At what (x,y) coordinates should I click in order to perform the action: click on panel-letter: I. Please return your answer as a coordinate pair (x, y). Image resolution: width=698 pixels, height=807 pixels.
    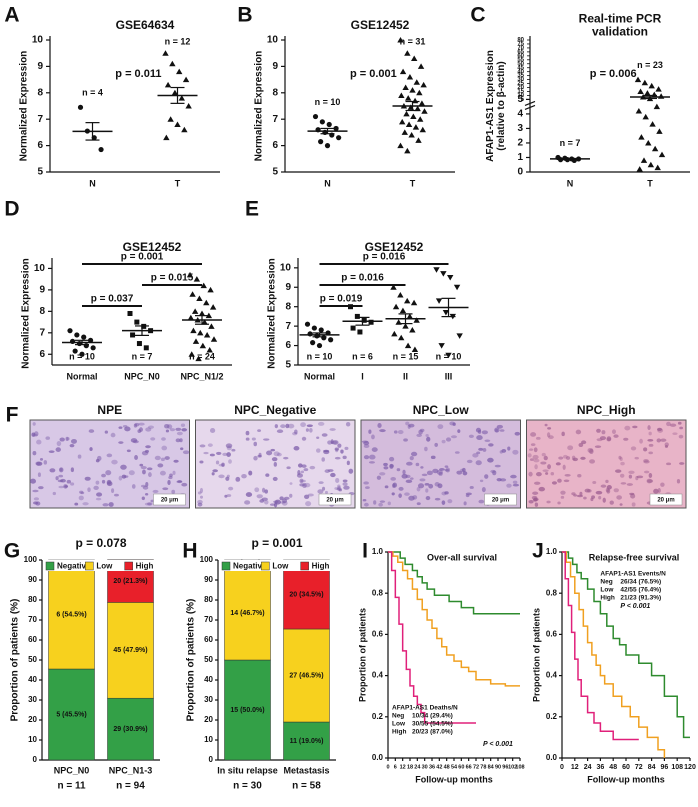
    Looking at the image, I should click on (365, 551).